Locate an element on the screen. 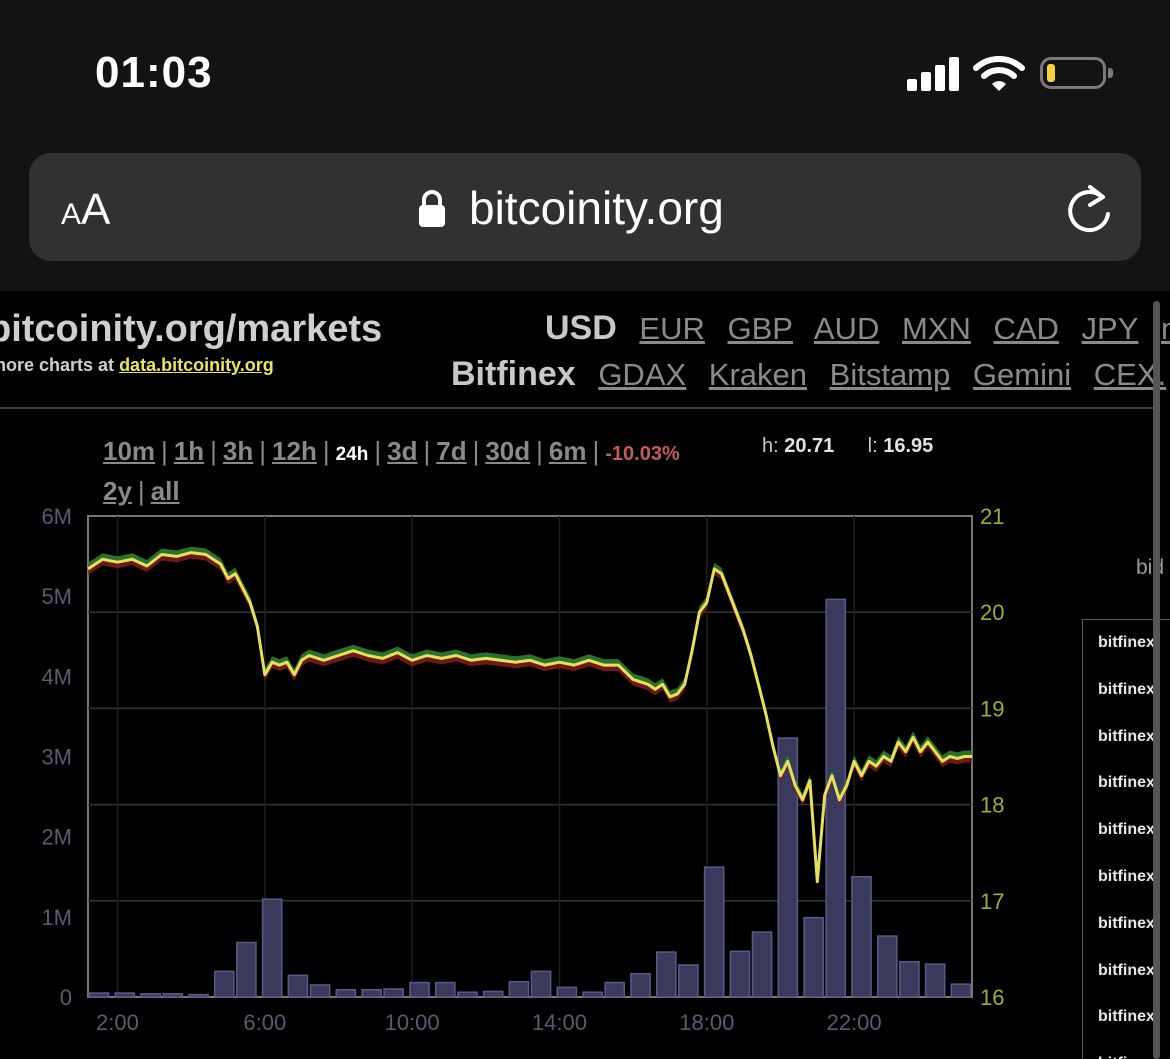 This screenshot has height=1059, width=1170. period-30d: 30d is located at coordinates (508, 451).